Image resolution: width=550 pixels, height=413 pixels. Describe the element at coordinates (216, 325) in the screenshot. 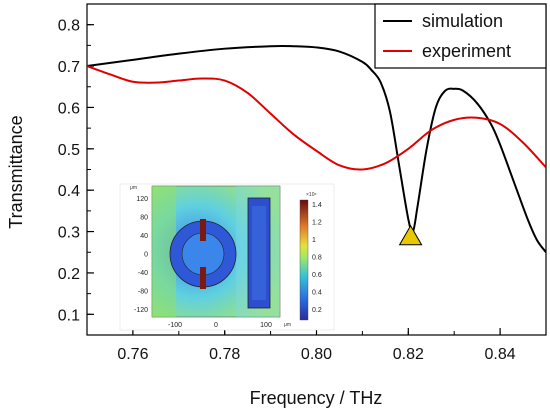

I see `inset-x-tick-label: 0` at that location.